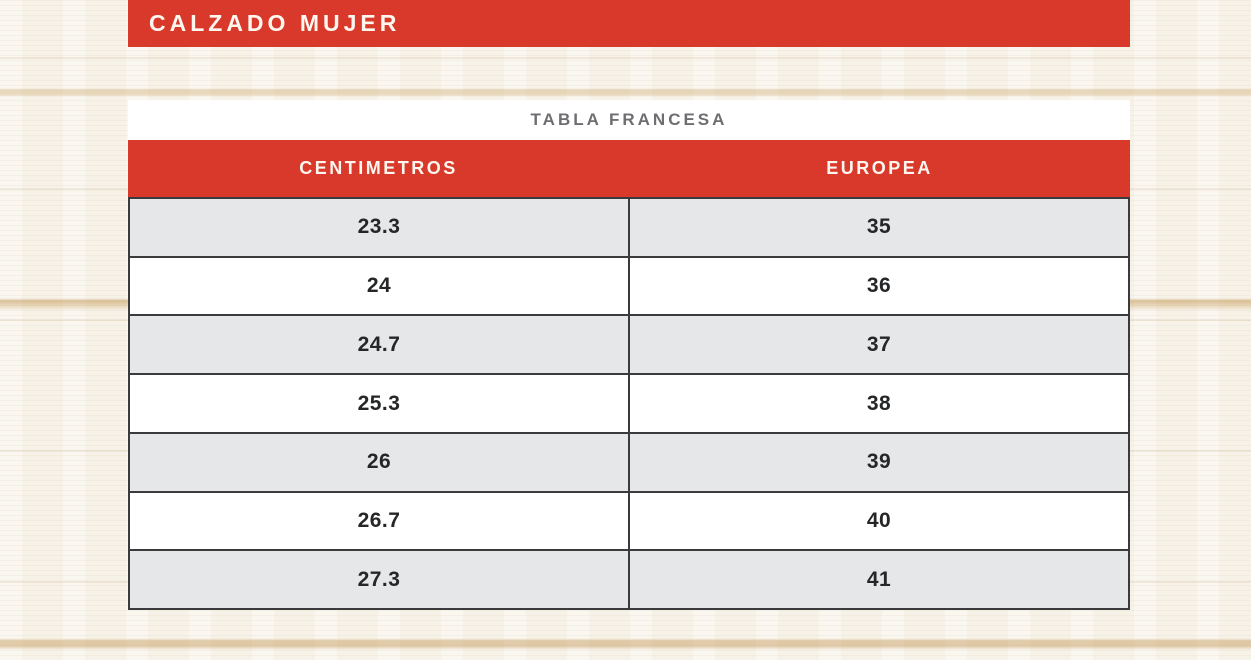  I want to click on table-row: 27.3 41, so click(629, 579).